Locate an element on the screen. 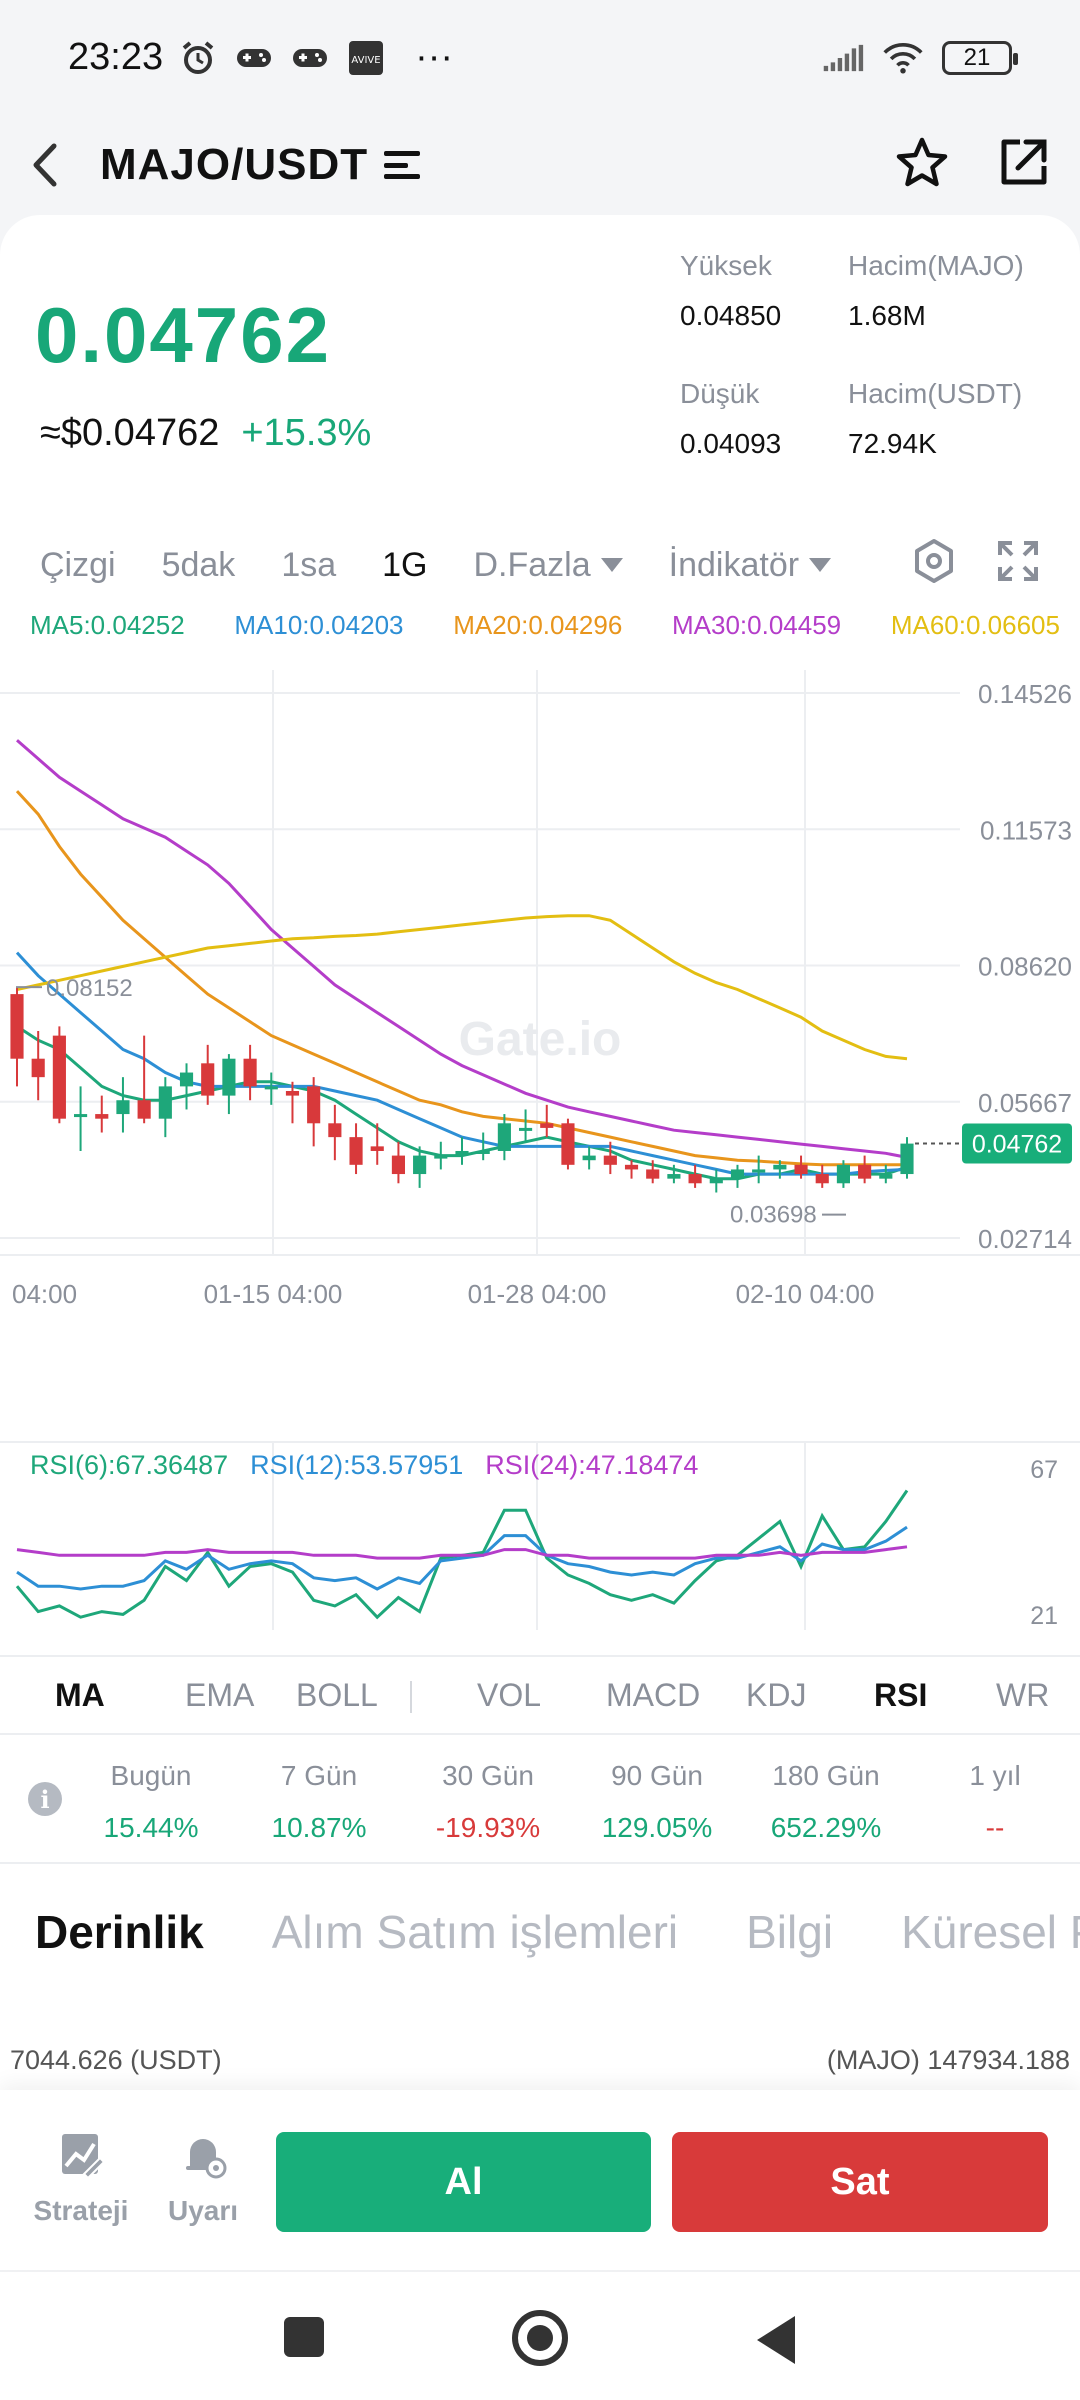  pair-list-icon is located at coordinates (402, 165).